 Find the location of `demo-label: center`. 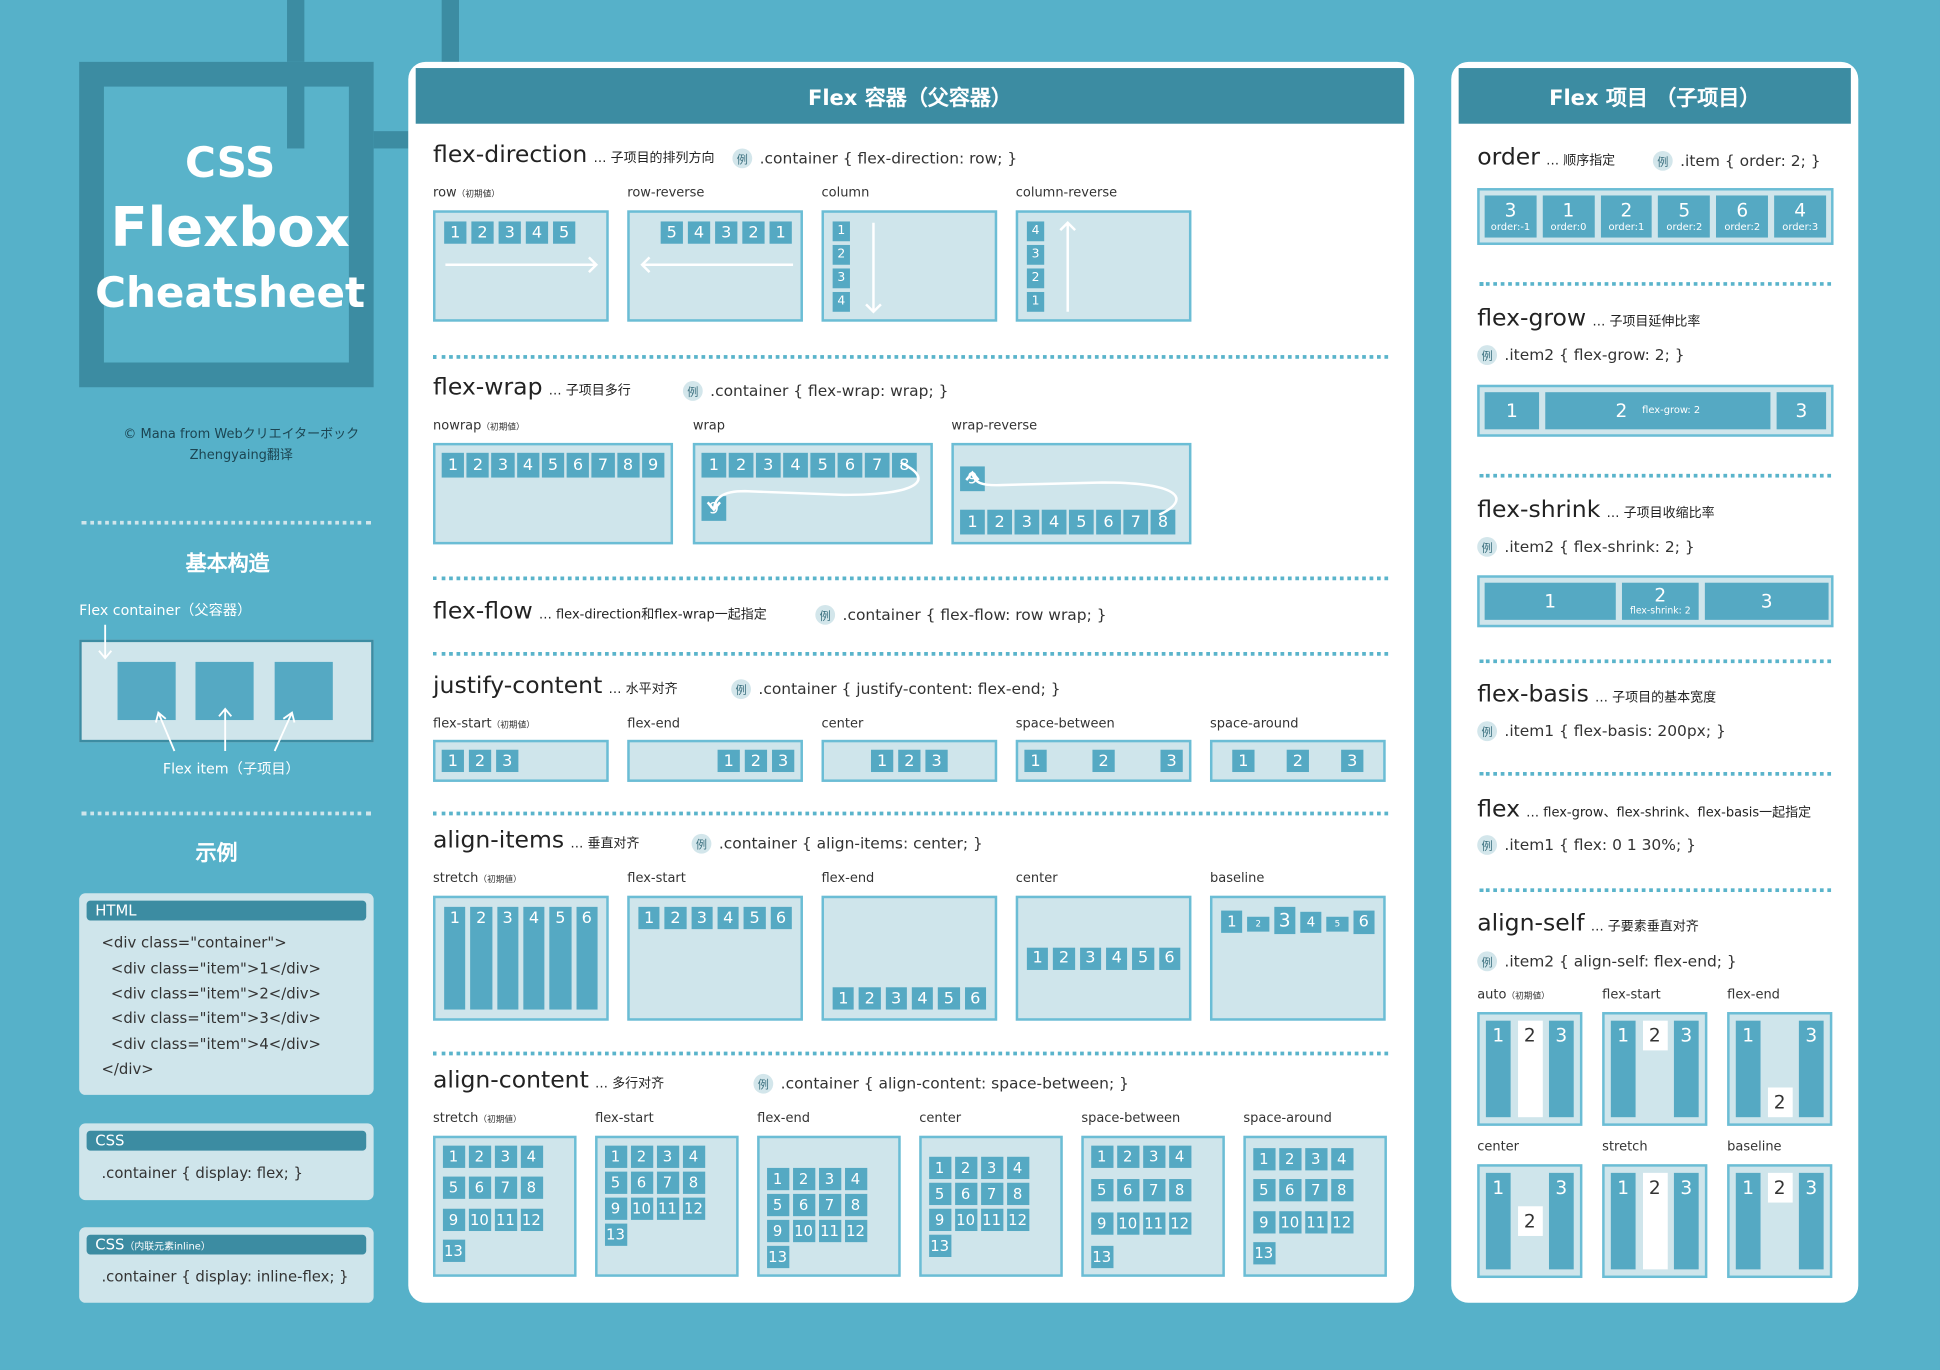

demo-label: center is located at coordinates (1498, 1146).